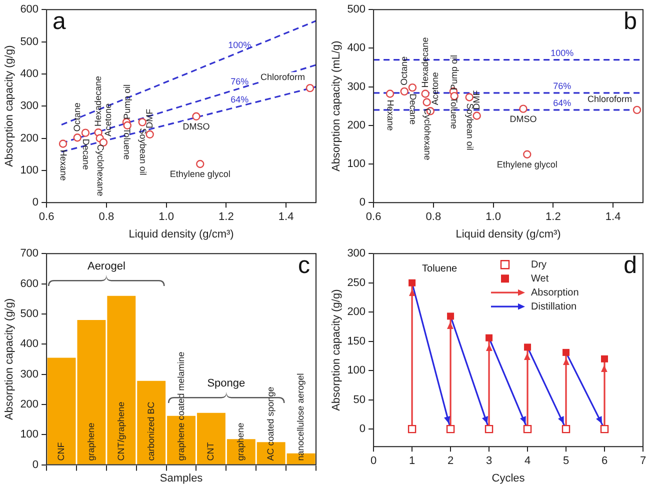  I want to click on y-tick-label: 700, so click(29, 254).